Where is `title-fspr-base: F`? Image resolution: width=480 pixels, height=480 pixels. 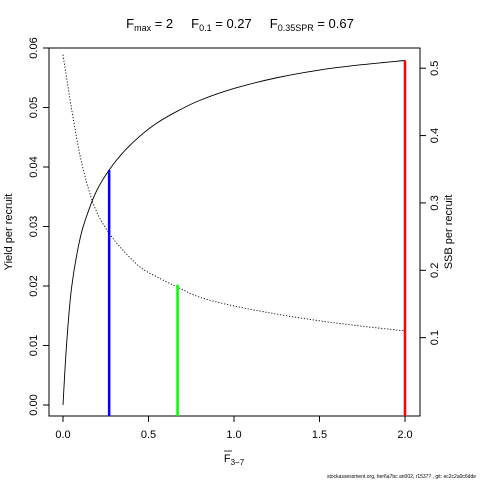 title-fspr-base: F is located at coordinates (274, 23).